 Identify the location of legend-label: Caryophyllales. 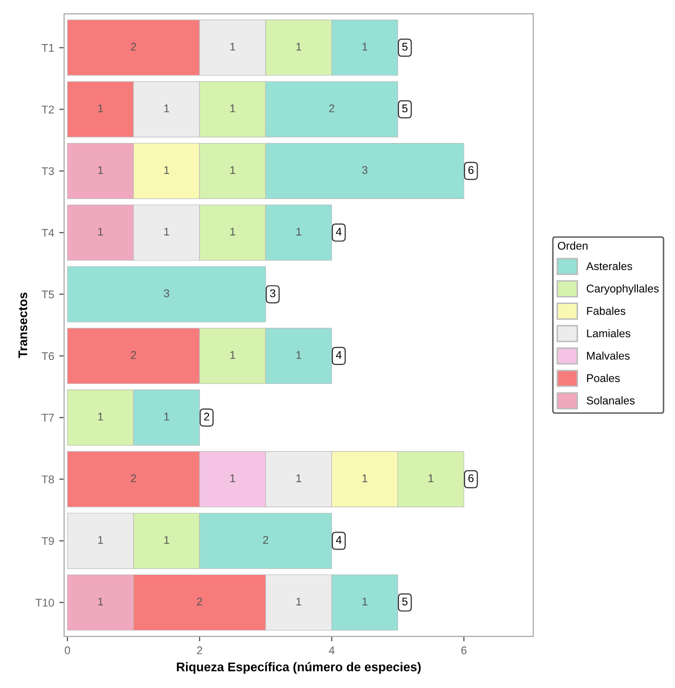
(622, 289).